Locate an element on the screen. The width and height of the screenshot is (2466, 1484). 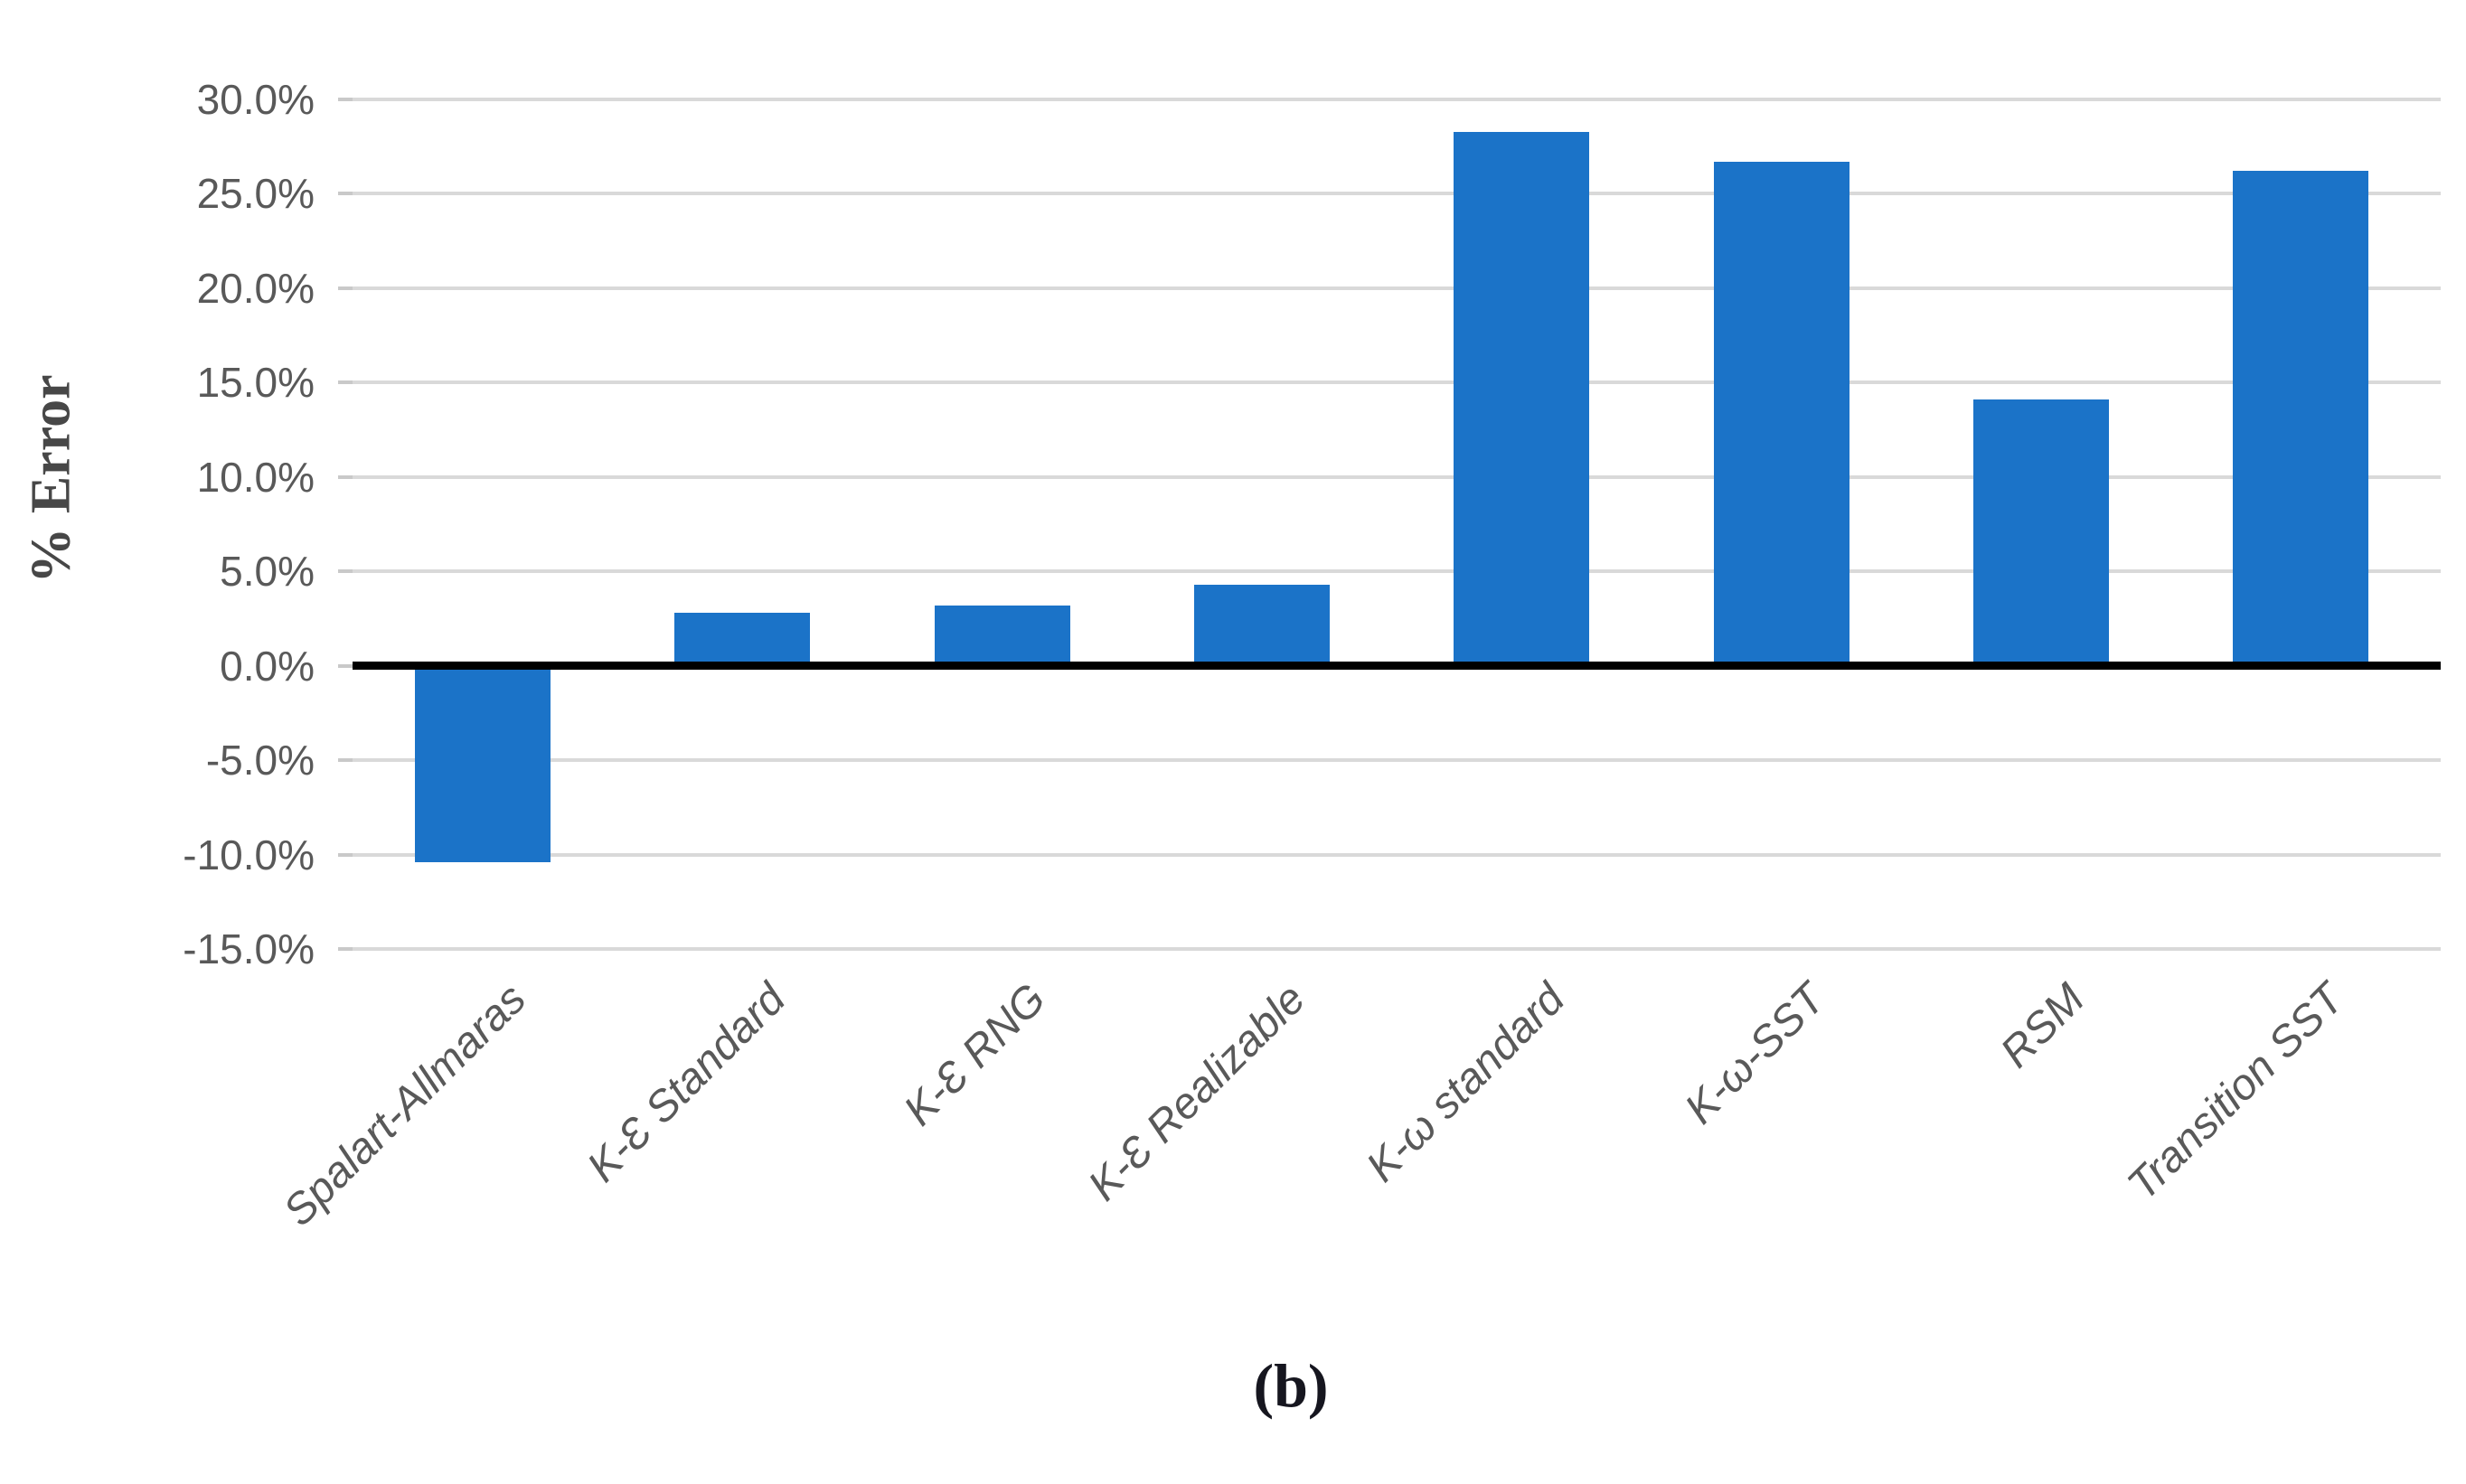
bar-Transition SST is located at coordinates (2301, 419).